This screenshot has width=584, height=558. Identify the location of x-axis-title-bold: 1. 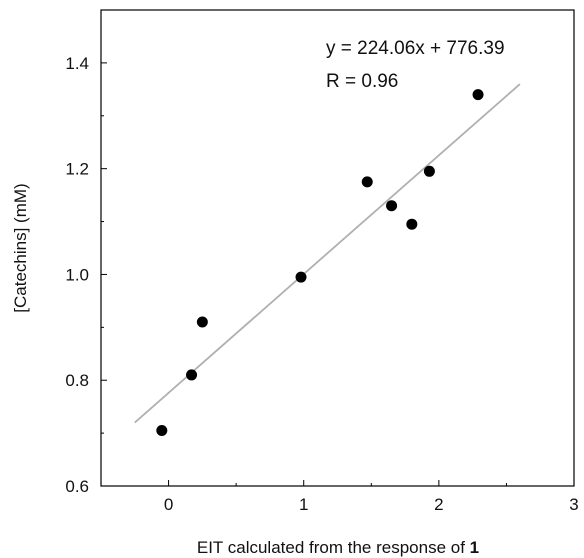
(474, 547).